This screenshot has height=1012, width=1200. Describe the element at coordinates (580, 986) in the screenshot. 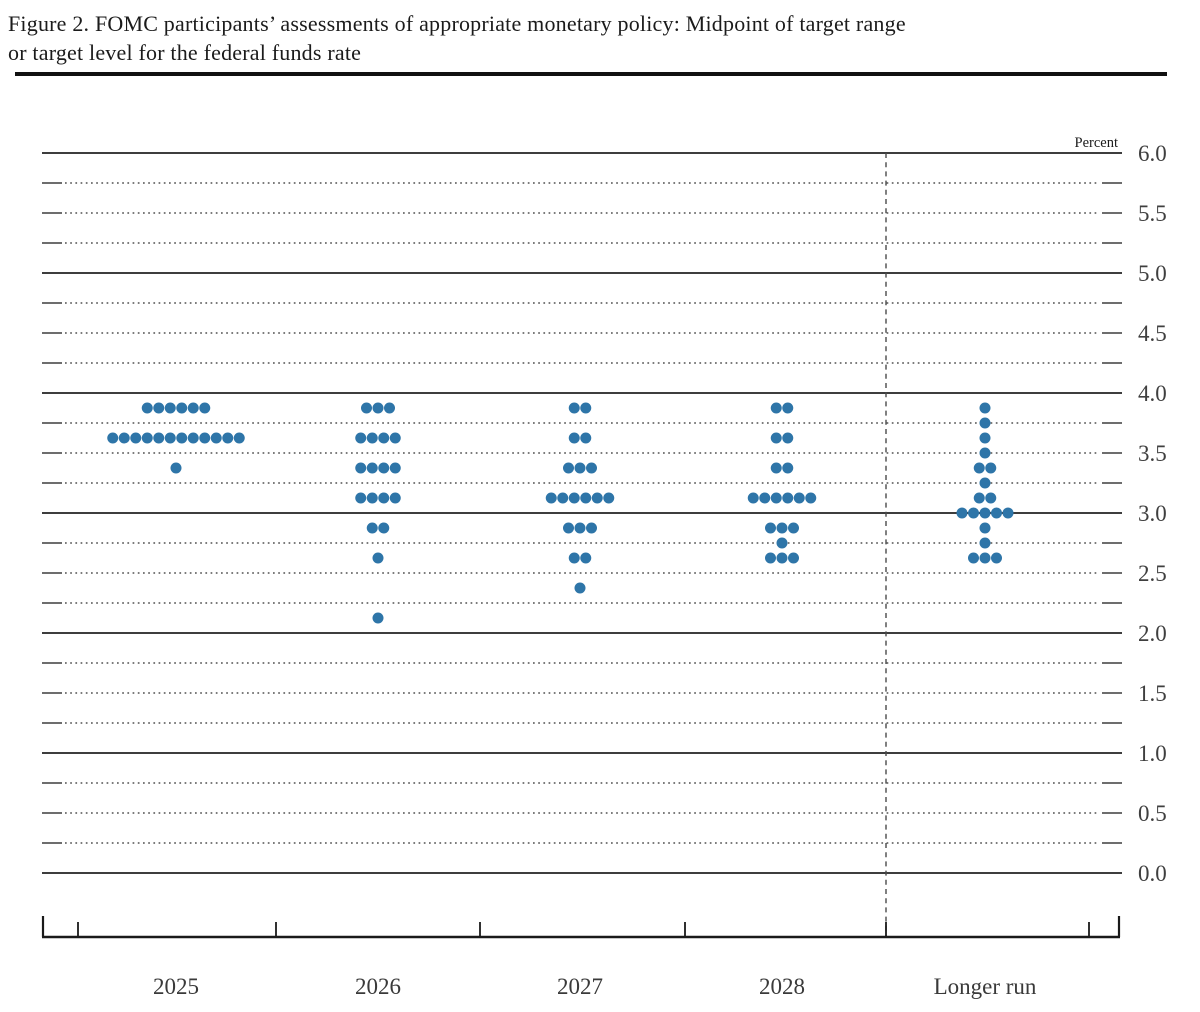

I see `x-axis-category-label: 2027` at that location.